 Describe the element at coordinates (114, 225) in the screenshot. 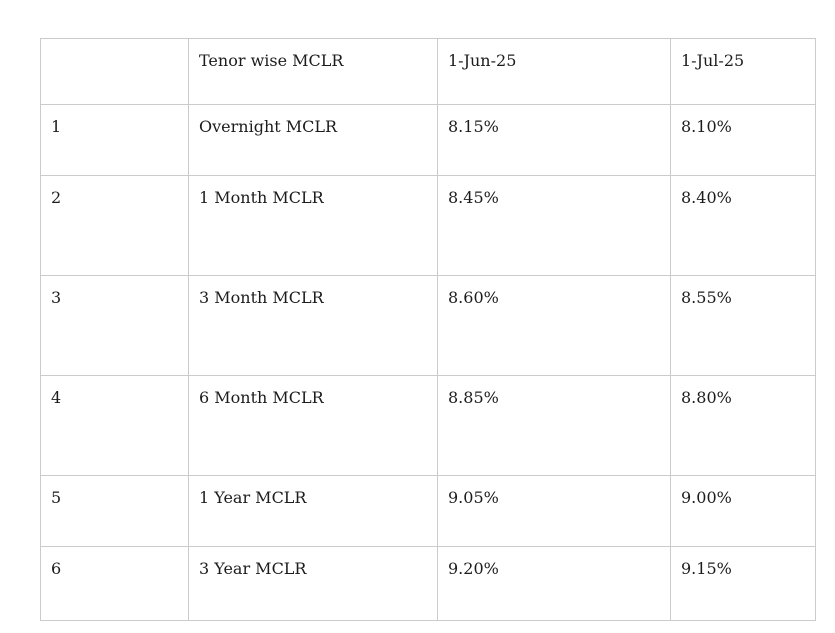

I see `cell-sno: 2` at that location.